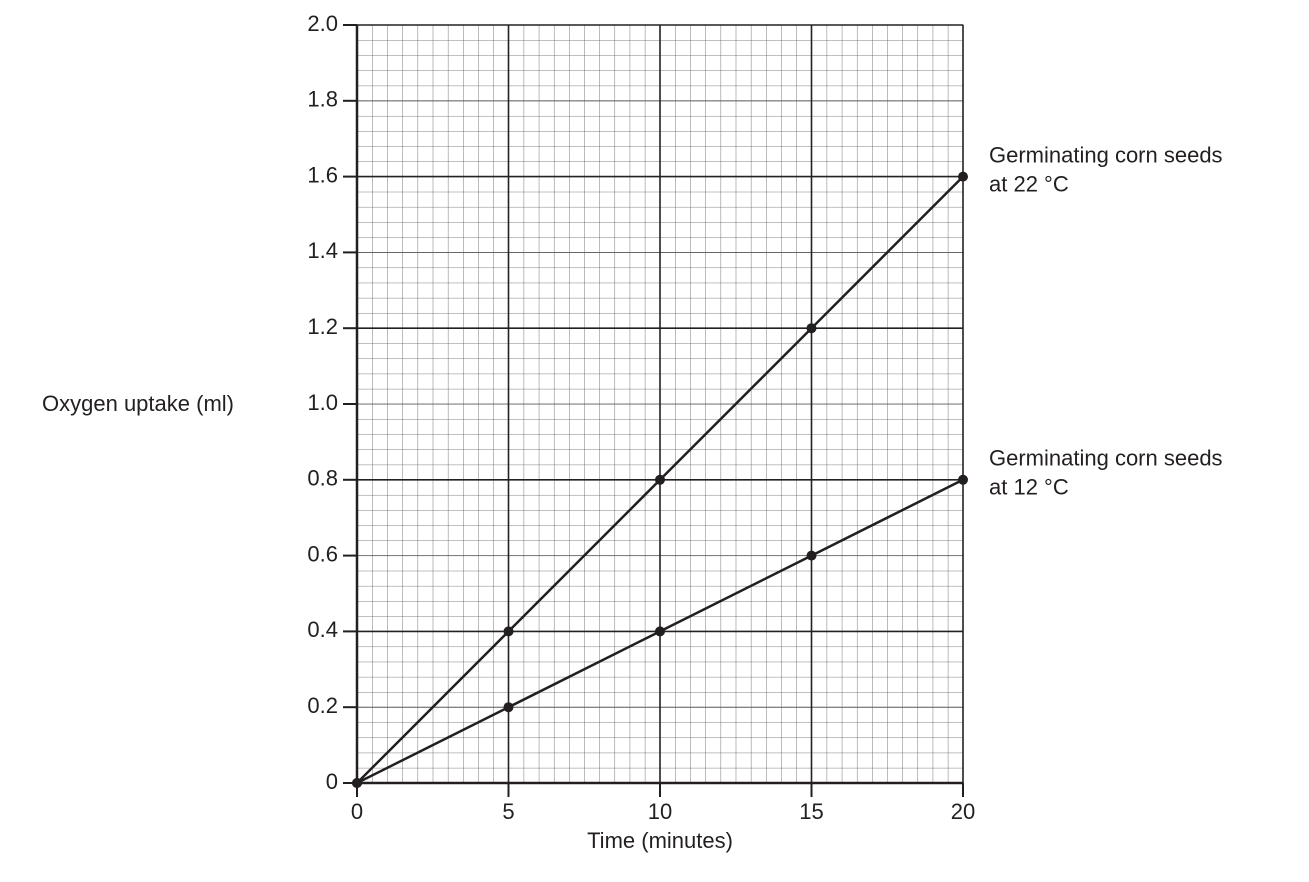 The image size is (1309, 882). I want to click on y-tick-label: 0.8, so click(322, 478).